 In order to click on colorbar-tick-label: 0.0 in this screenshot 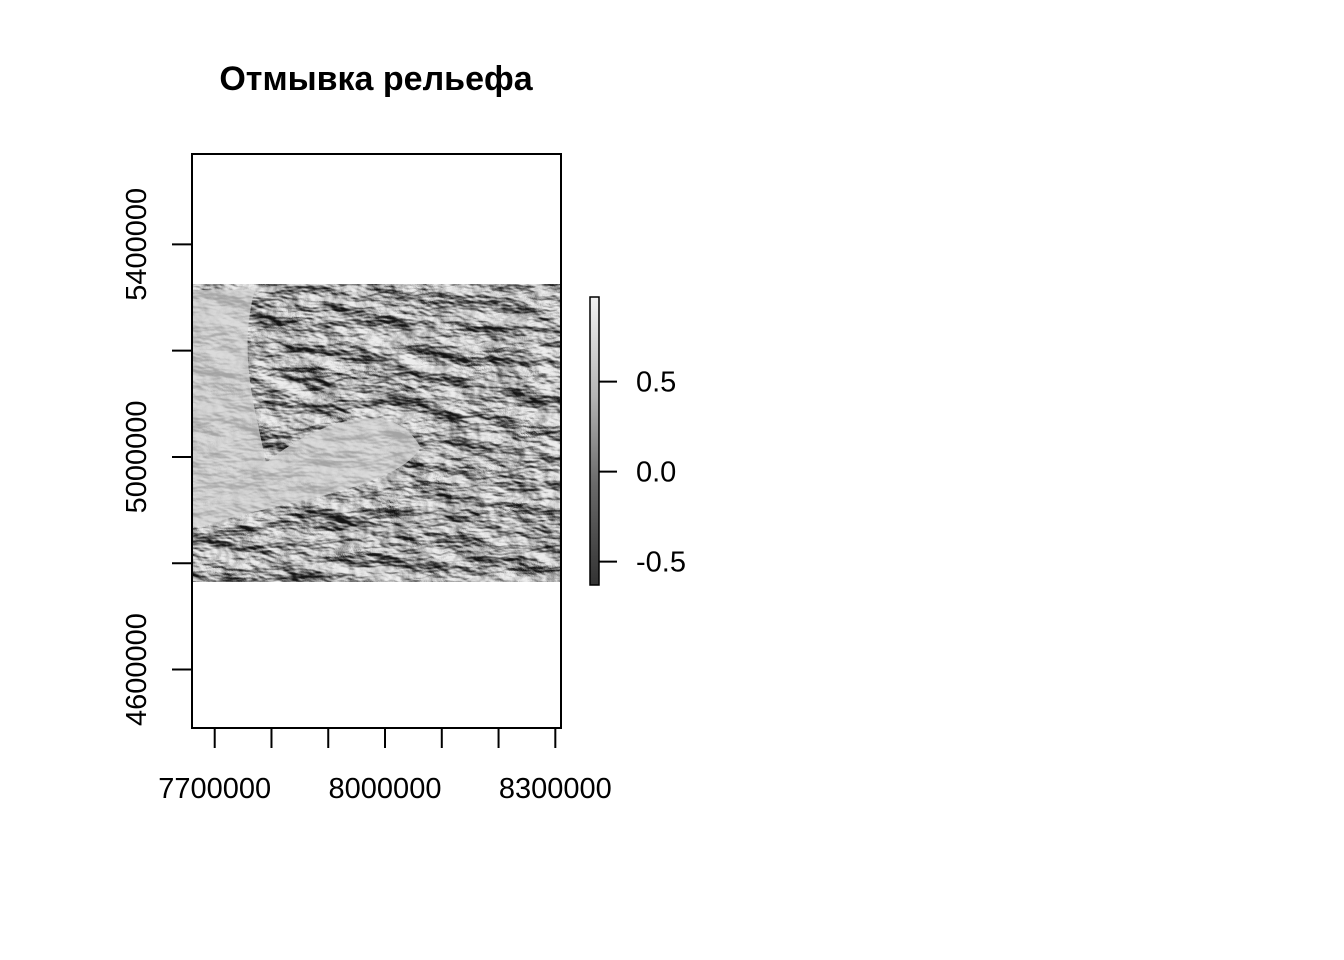, I will do `click(656, 473)`.